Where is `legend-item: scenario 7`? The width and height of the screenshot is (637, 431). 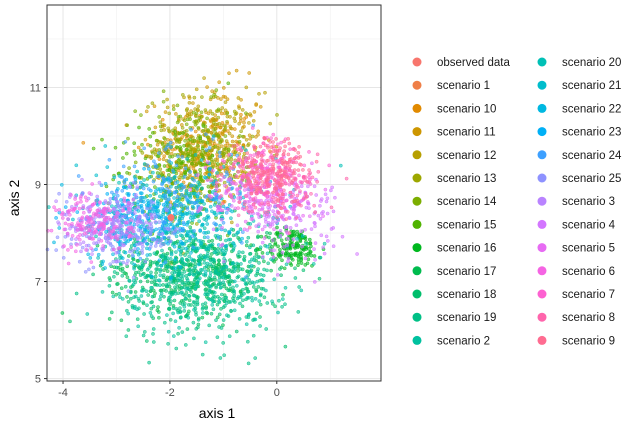 legend-item: scenario 7 is located at coordinates (576, 295).